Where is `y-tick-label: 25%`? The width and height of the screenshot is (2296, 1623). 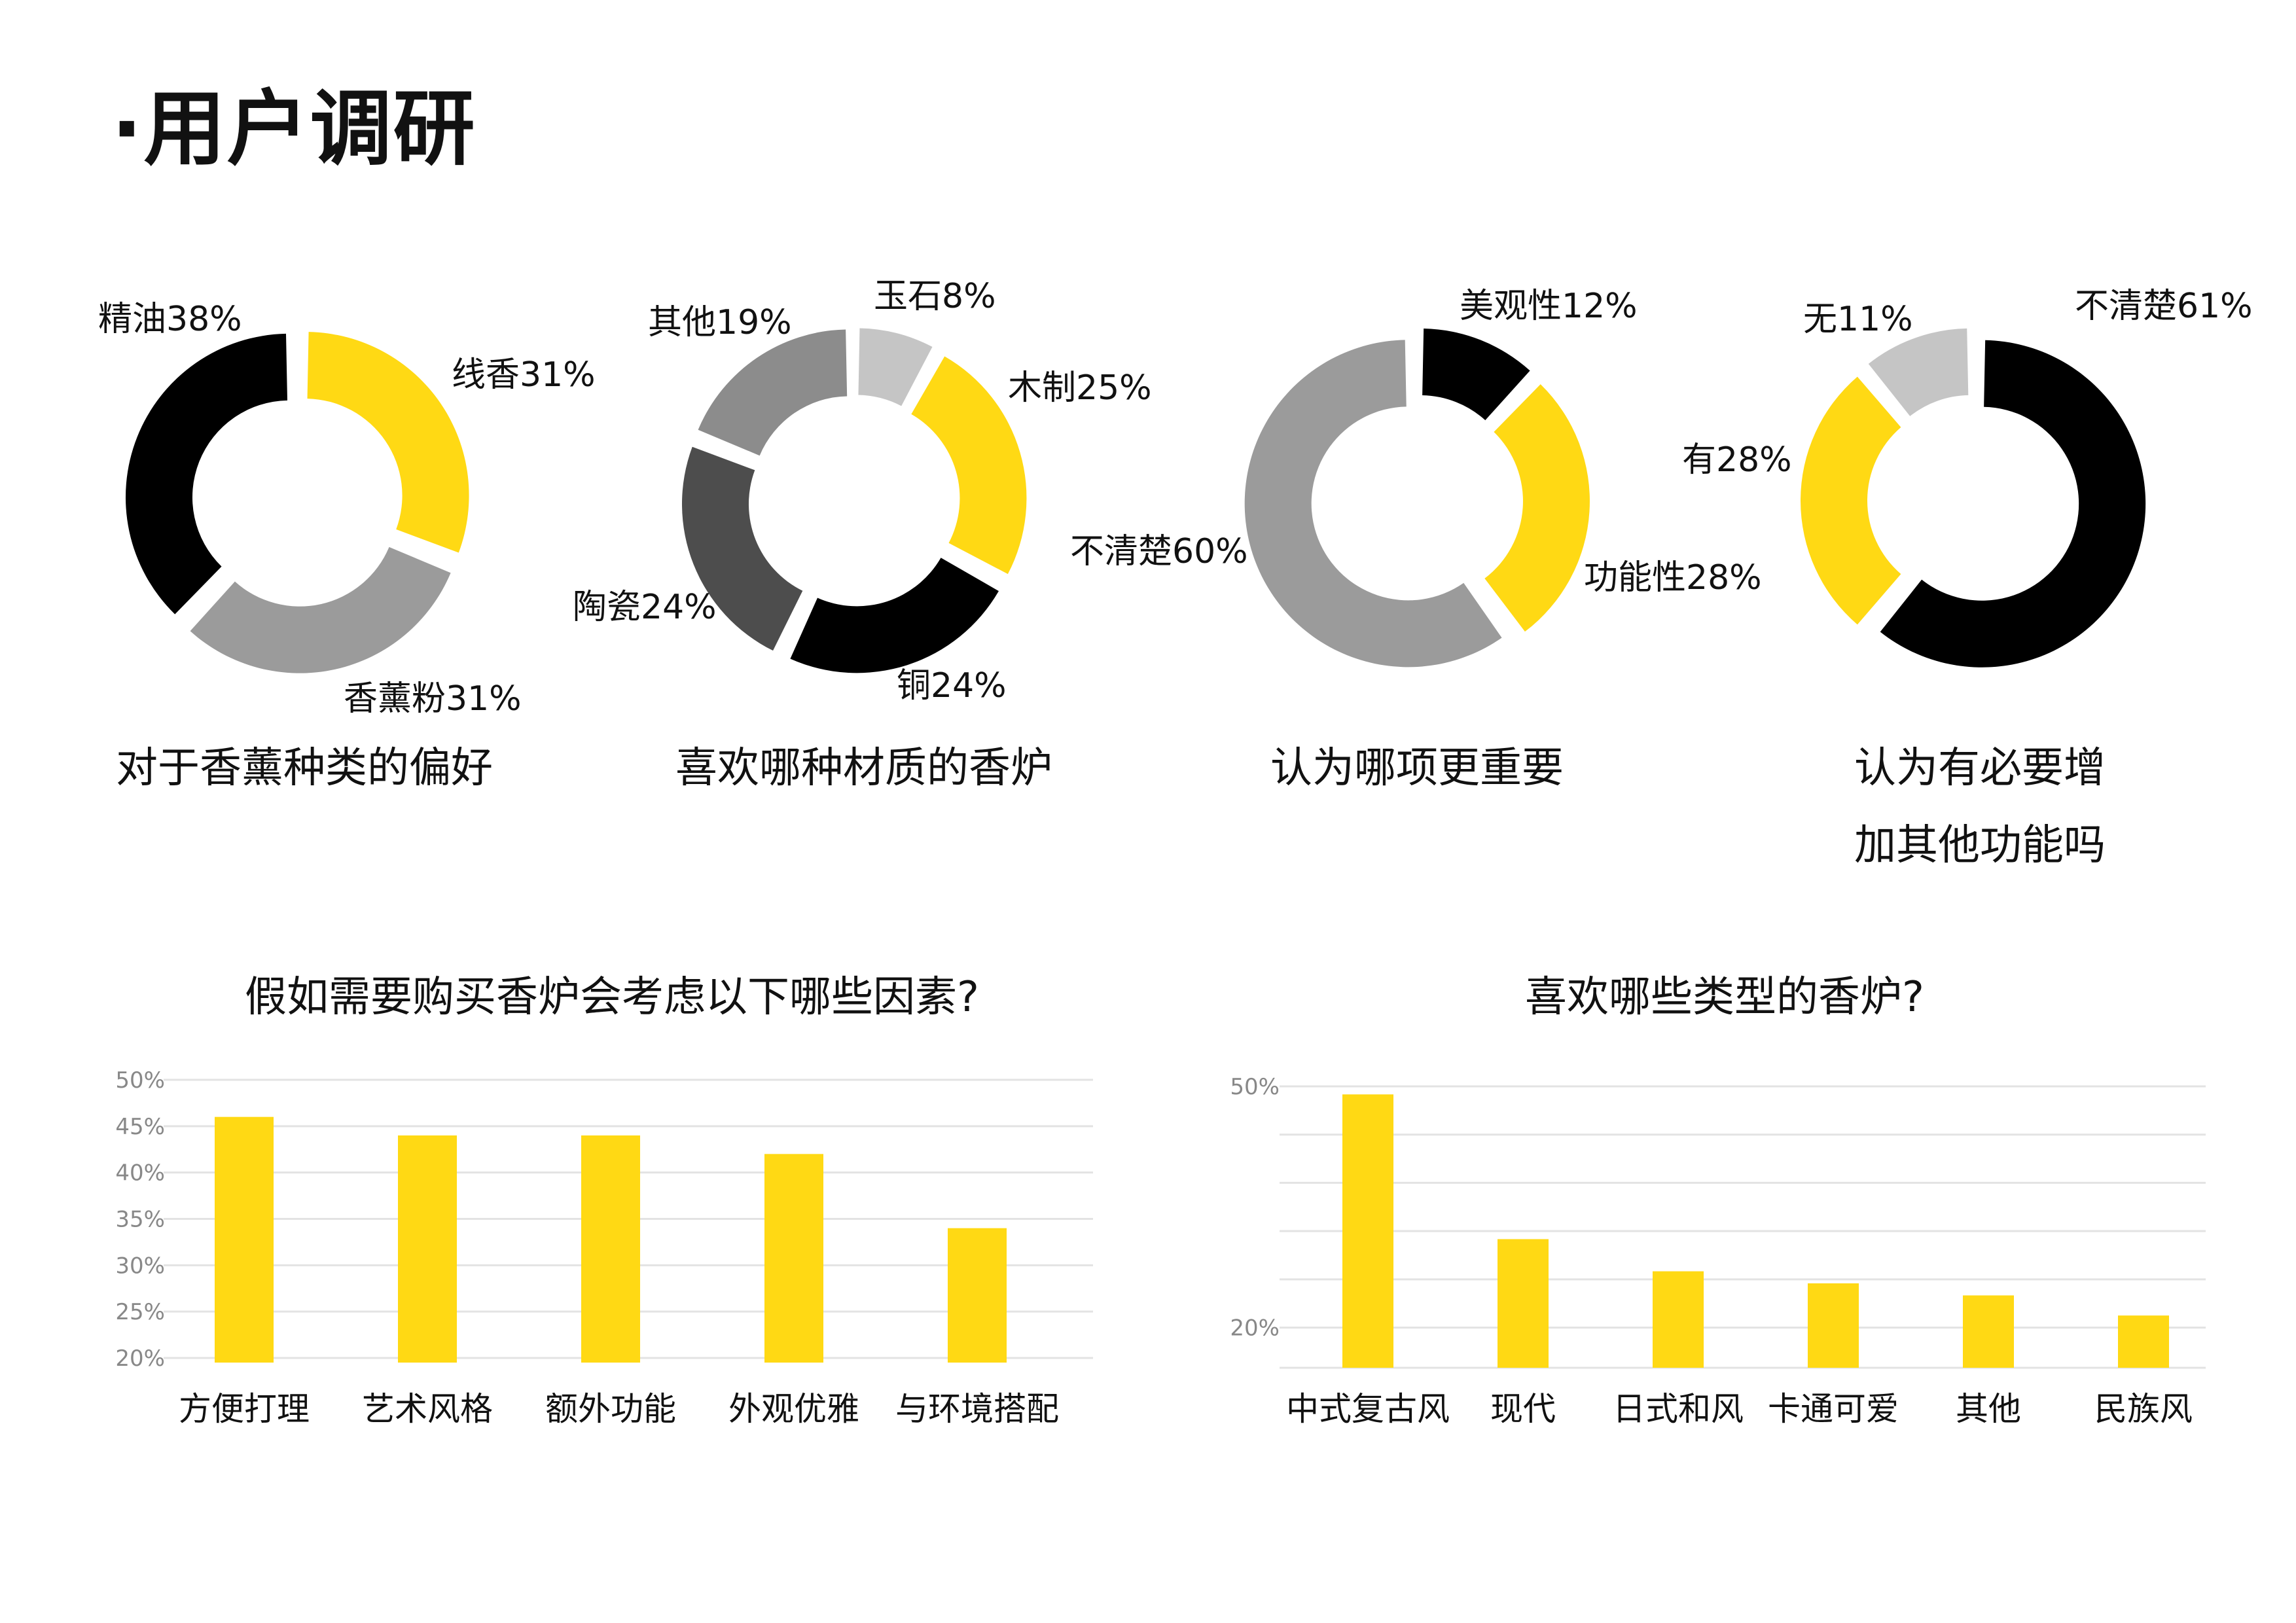 y-tick-label: 25% is located at coordinates (140, 1312).